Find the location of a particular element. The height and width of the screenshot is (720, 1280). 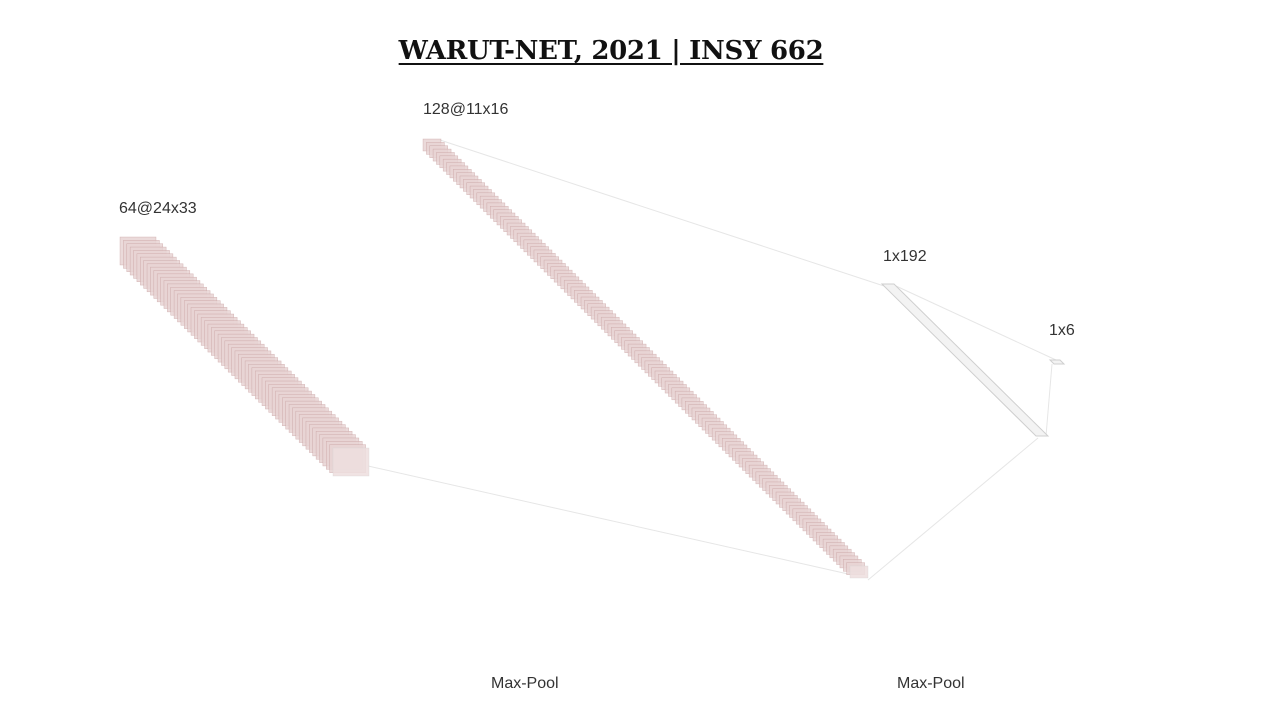

layer-label-3: 1x192 is located at coordinates (905, 256).